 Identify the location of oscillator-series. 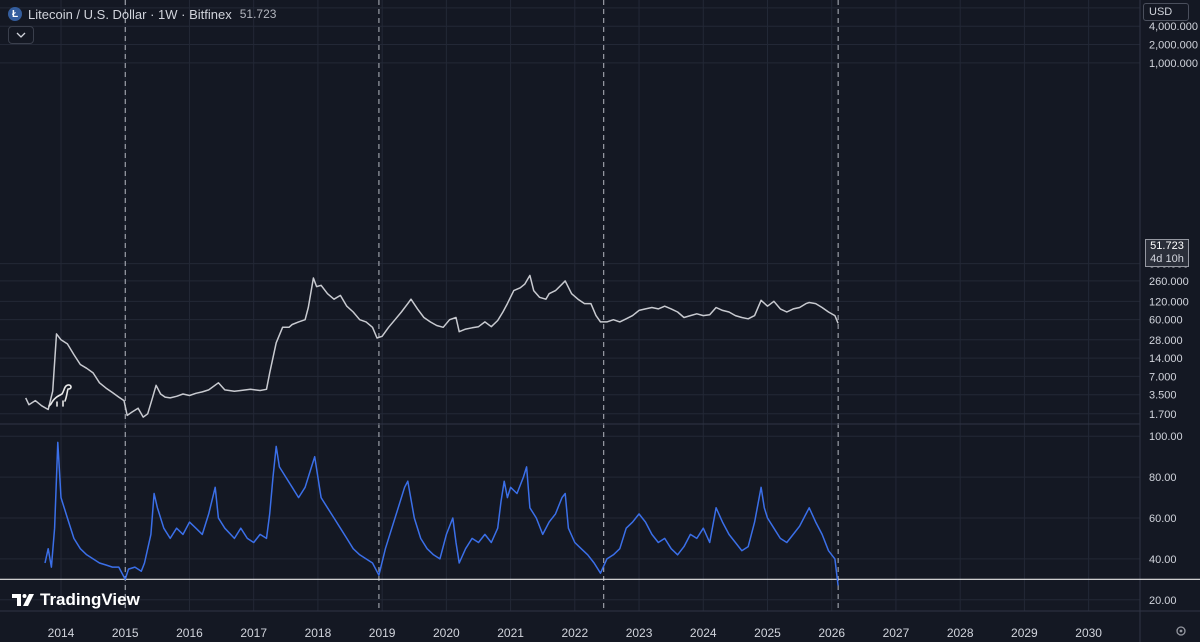
(441, 513).